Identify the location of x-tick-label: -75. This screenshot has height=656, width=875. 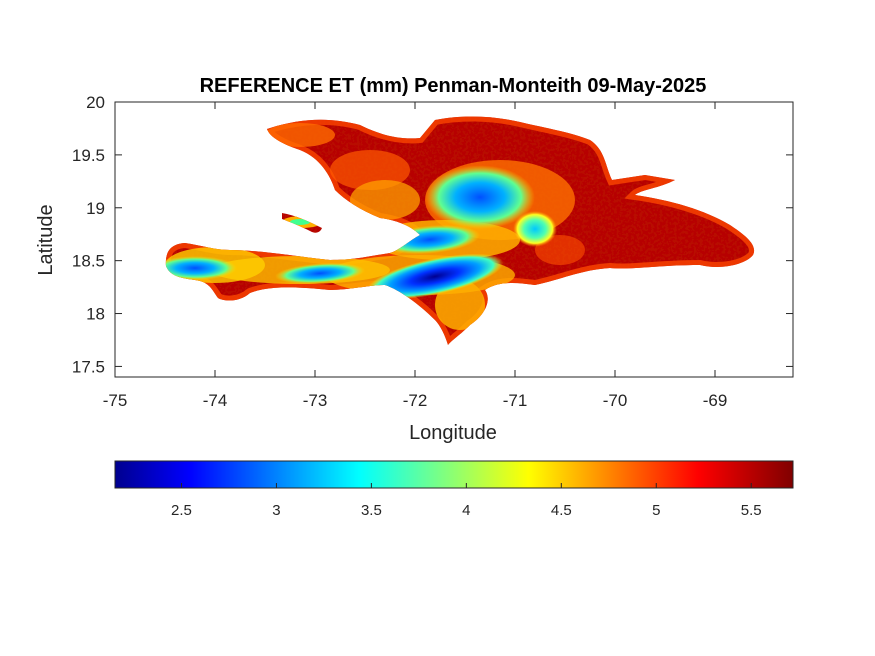
(115, 400).